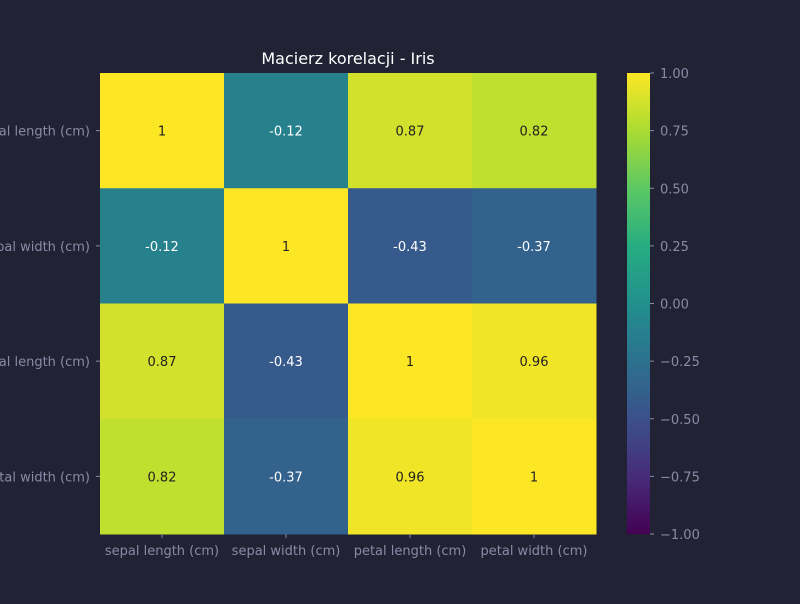 This screenshot has height=604, width=800. Describe the element at coordinates (674, 247) in the screenshot. I see `colorbar-tick-label: 0.25` at that location.